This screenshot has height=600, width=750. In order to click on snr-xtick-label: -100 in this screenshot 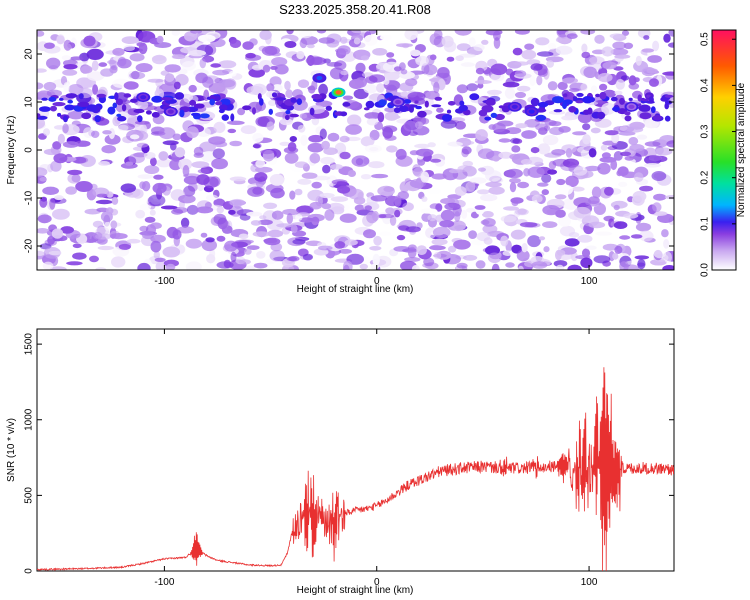, I will do `click(164, 582)`.